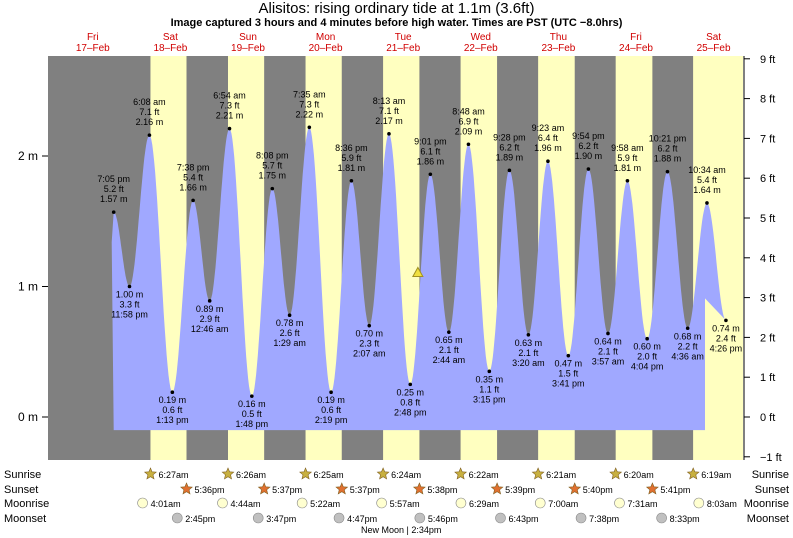 Image resolution: width=793 pixels, height=538 pixels. Describe the element at coordinates (481, 48) in the screenshot. I see `date-label: 22–Feb` at that location.